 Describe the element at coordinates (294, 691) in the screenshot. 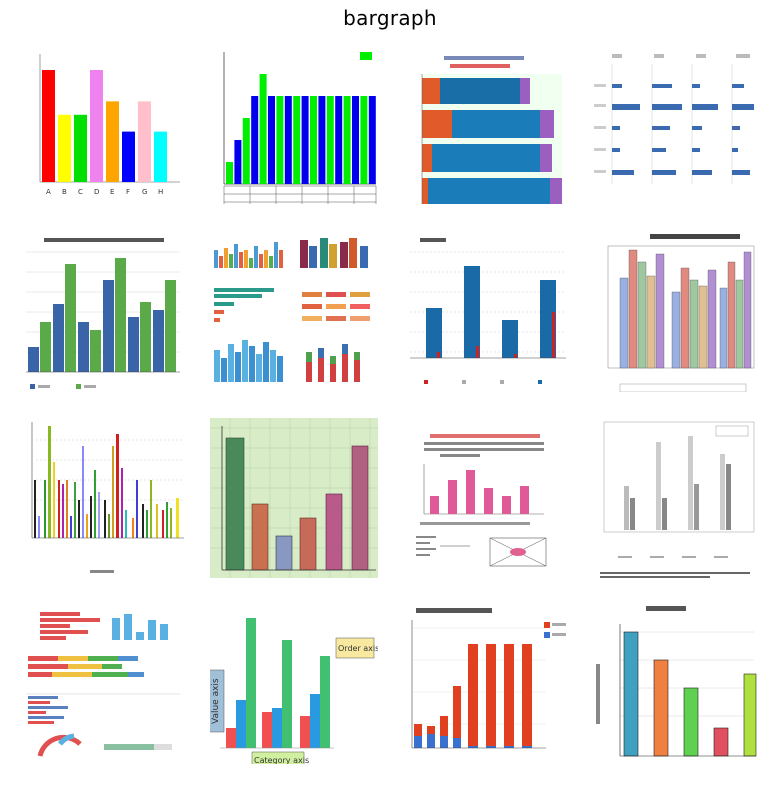

I see `bar-chart-thumbnail: Value axis Order axis Category axis` at that location.